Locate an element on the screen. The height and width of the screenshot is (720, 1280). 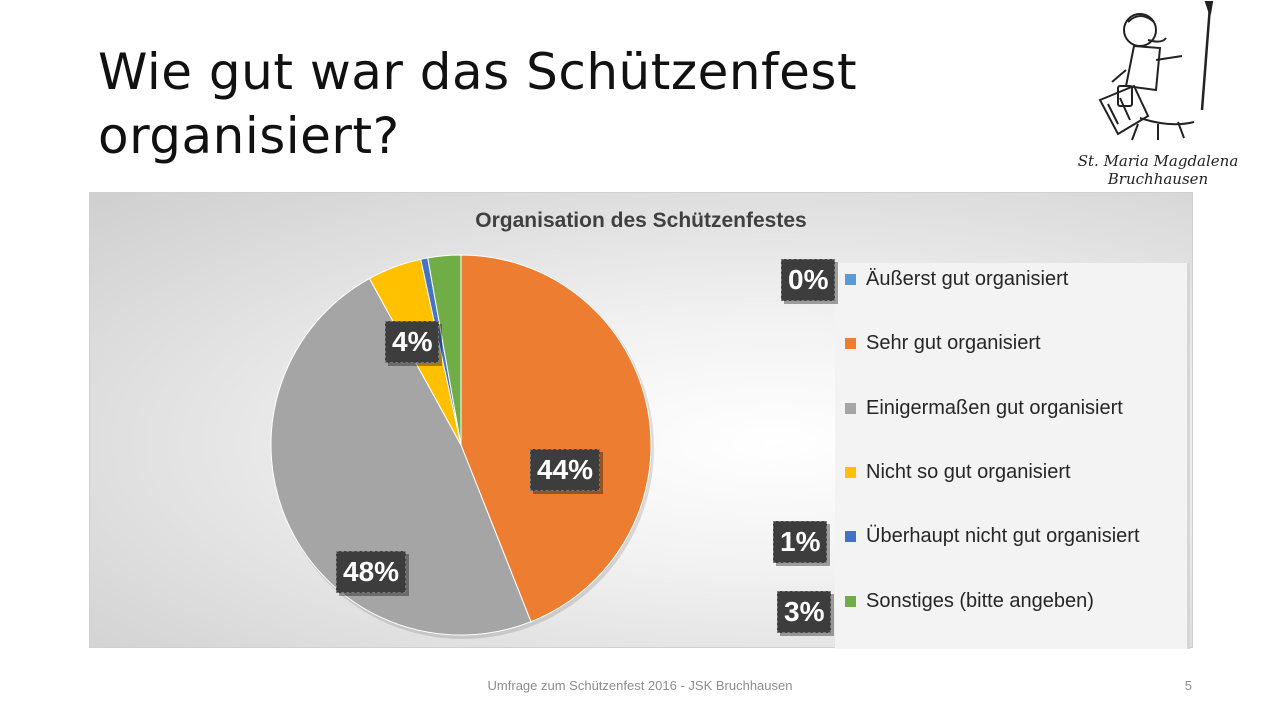
pie-data-label: 3% is located at coordinates (804, 612).